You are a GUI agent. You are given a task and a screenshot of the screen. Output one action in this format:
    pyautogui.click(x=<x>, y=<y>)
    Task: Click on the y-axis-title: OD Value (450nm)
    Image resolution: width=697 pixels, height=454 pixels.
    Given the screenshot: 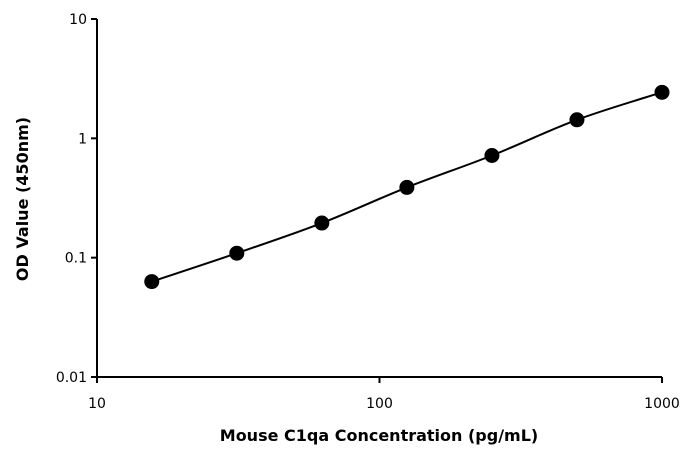 What is the action you would take?
    pyautogui.click(x=22, y=199)
    